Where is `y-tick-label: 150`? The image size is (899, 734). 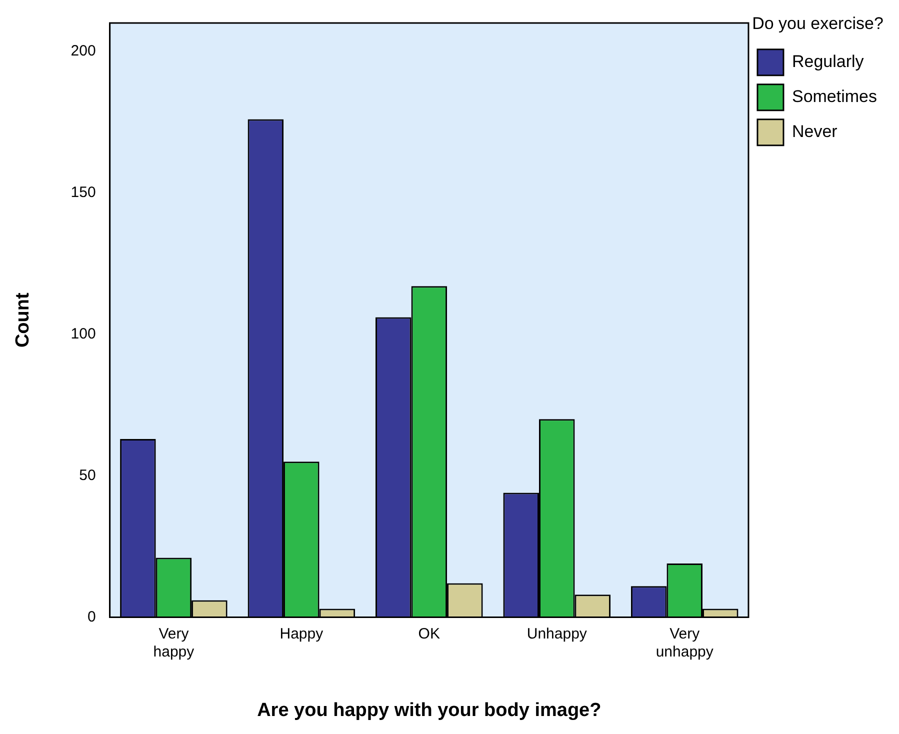
y-tick-label: 150 is located at coordinates (83, 192).